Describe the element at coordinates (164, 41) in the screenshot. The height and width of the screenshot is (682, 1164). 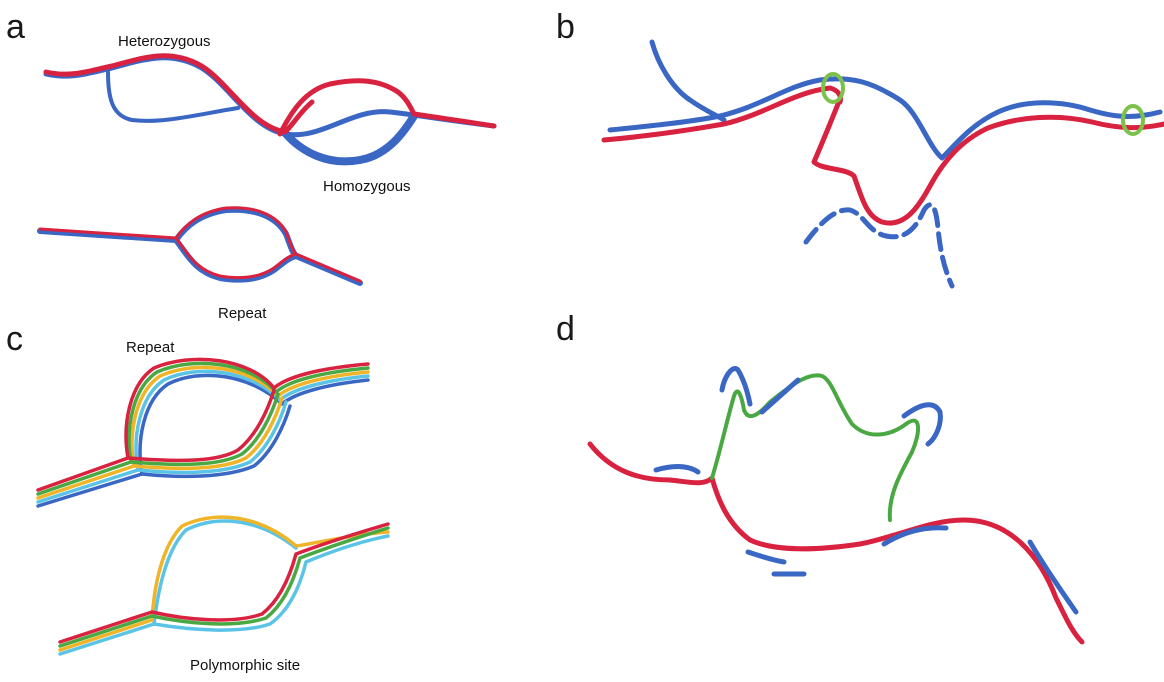
I see `heterozygous-label: Heterozygous` at that location.